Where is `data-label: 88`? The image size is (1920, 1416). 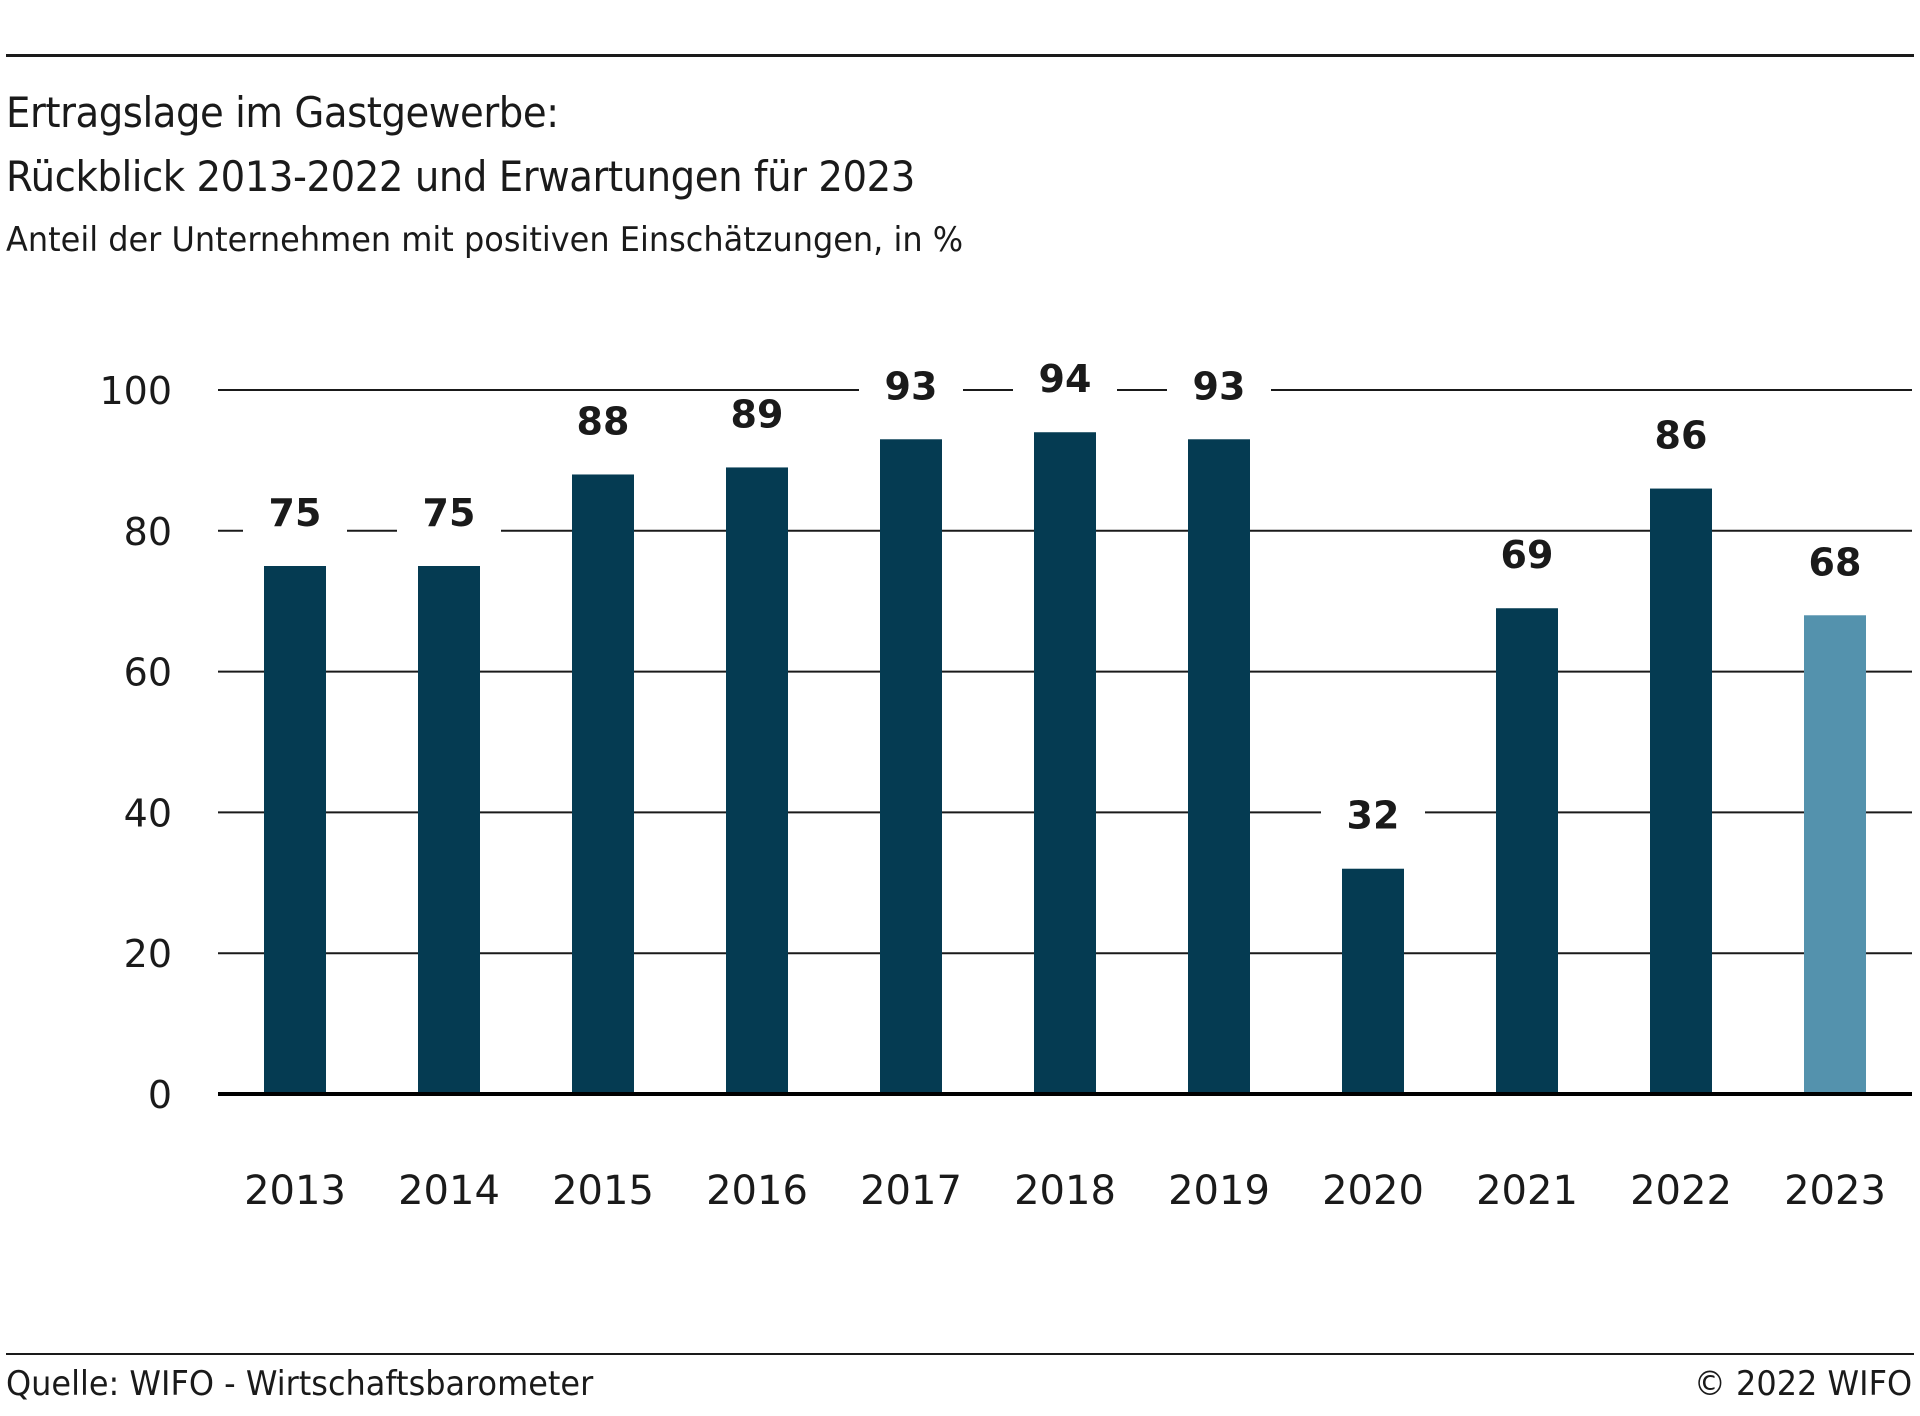 data-label: 88 is located at coordinates (603, 421).